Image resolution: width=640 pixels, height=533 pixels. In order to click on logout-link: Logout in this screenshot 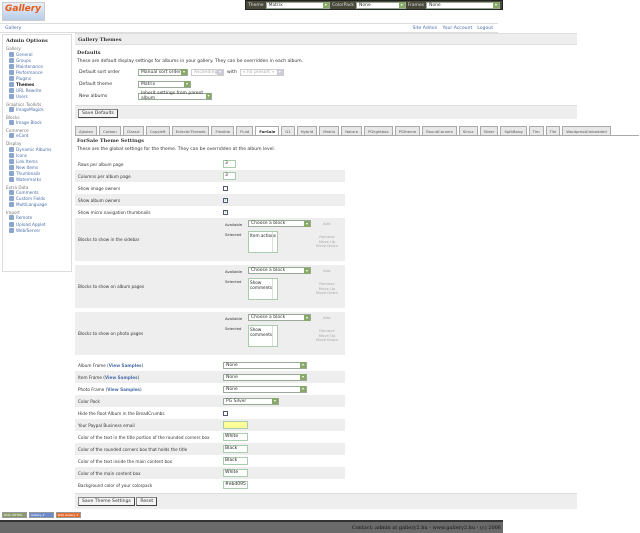, I will do `click(485, 28)`.